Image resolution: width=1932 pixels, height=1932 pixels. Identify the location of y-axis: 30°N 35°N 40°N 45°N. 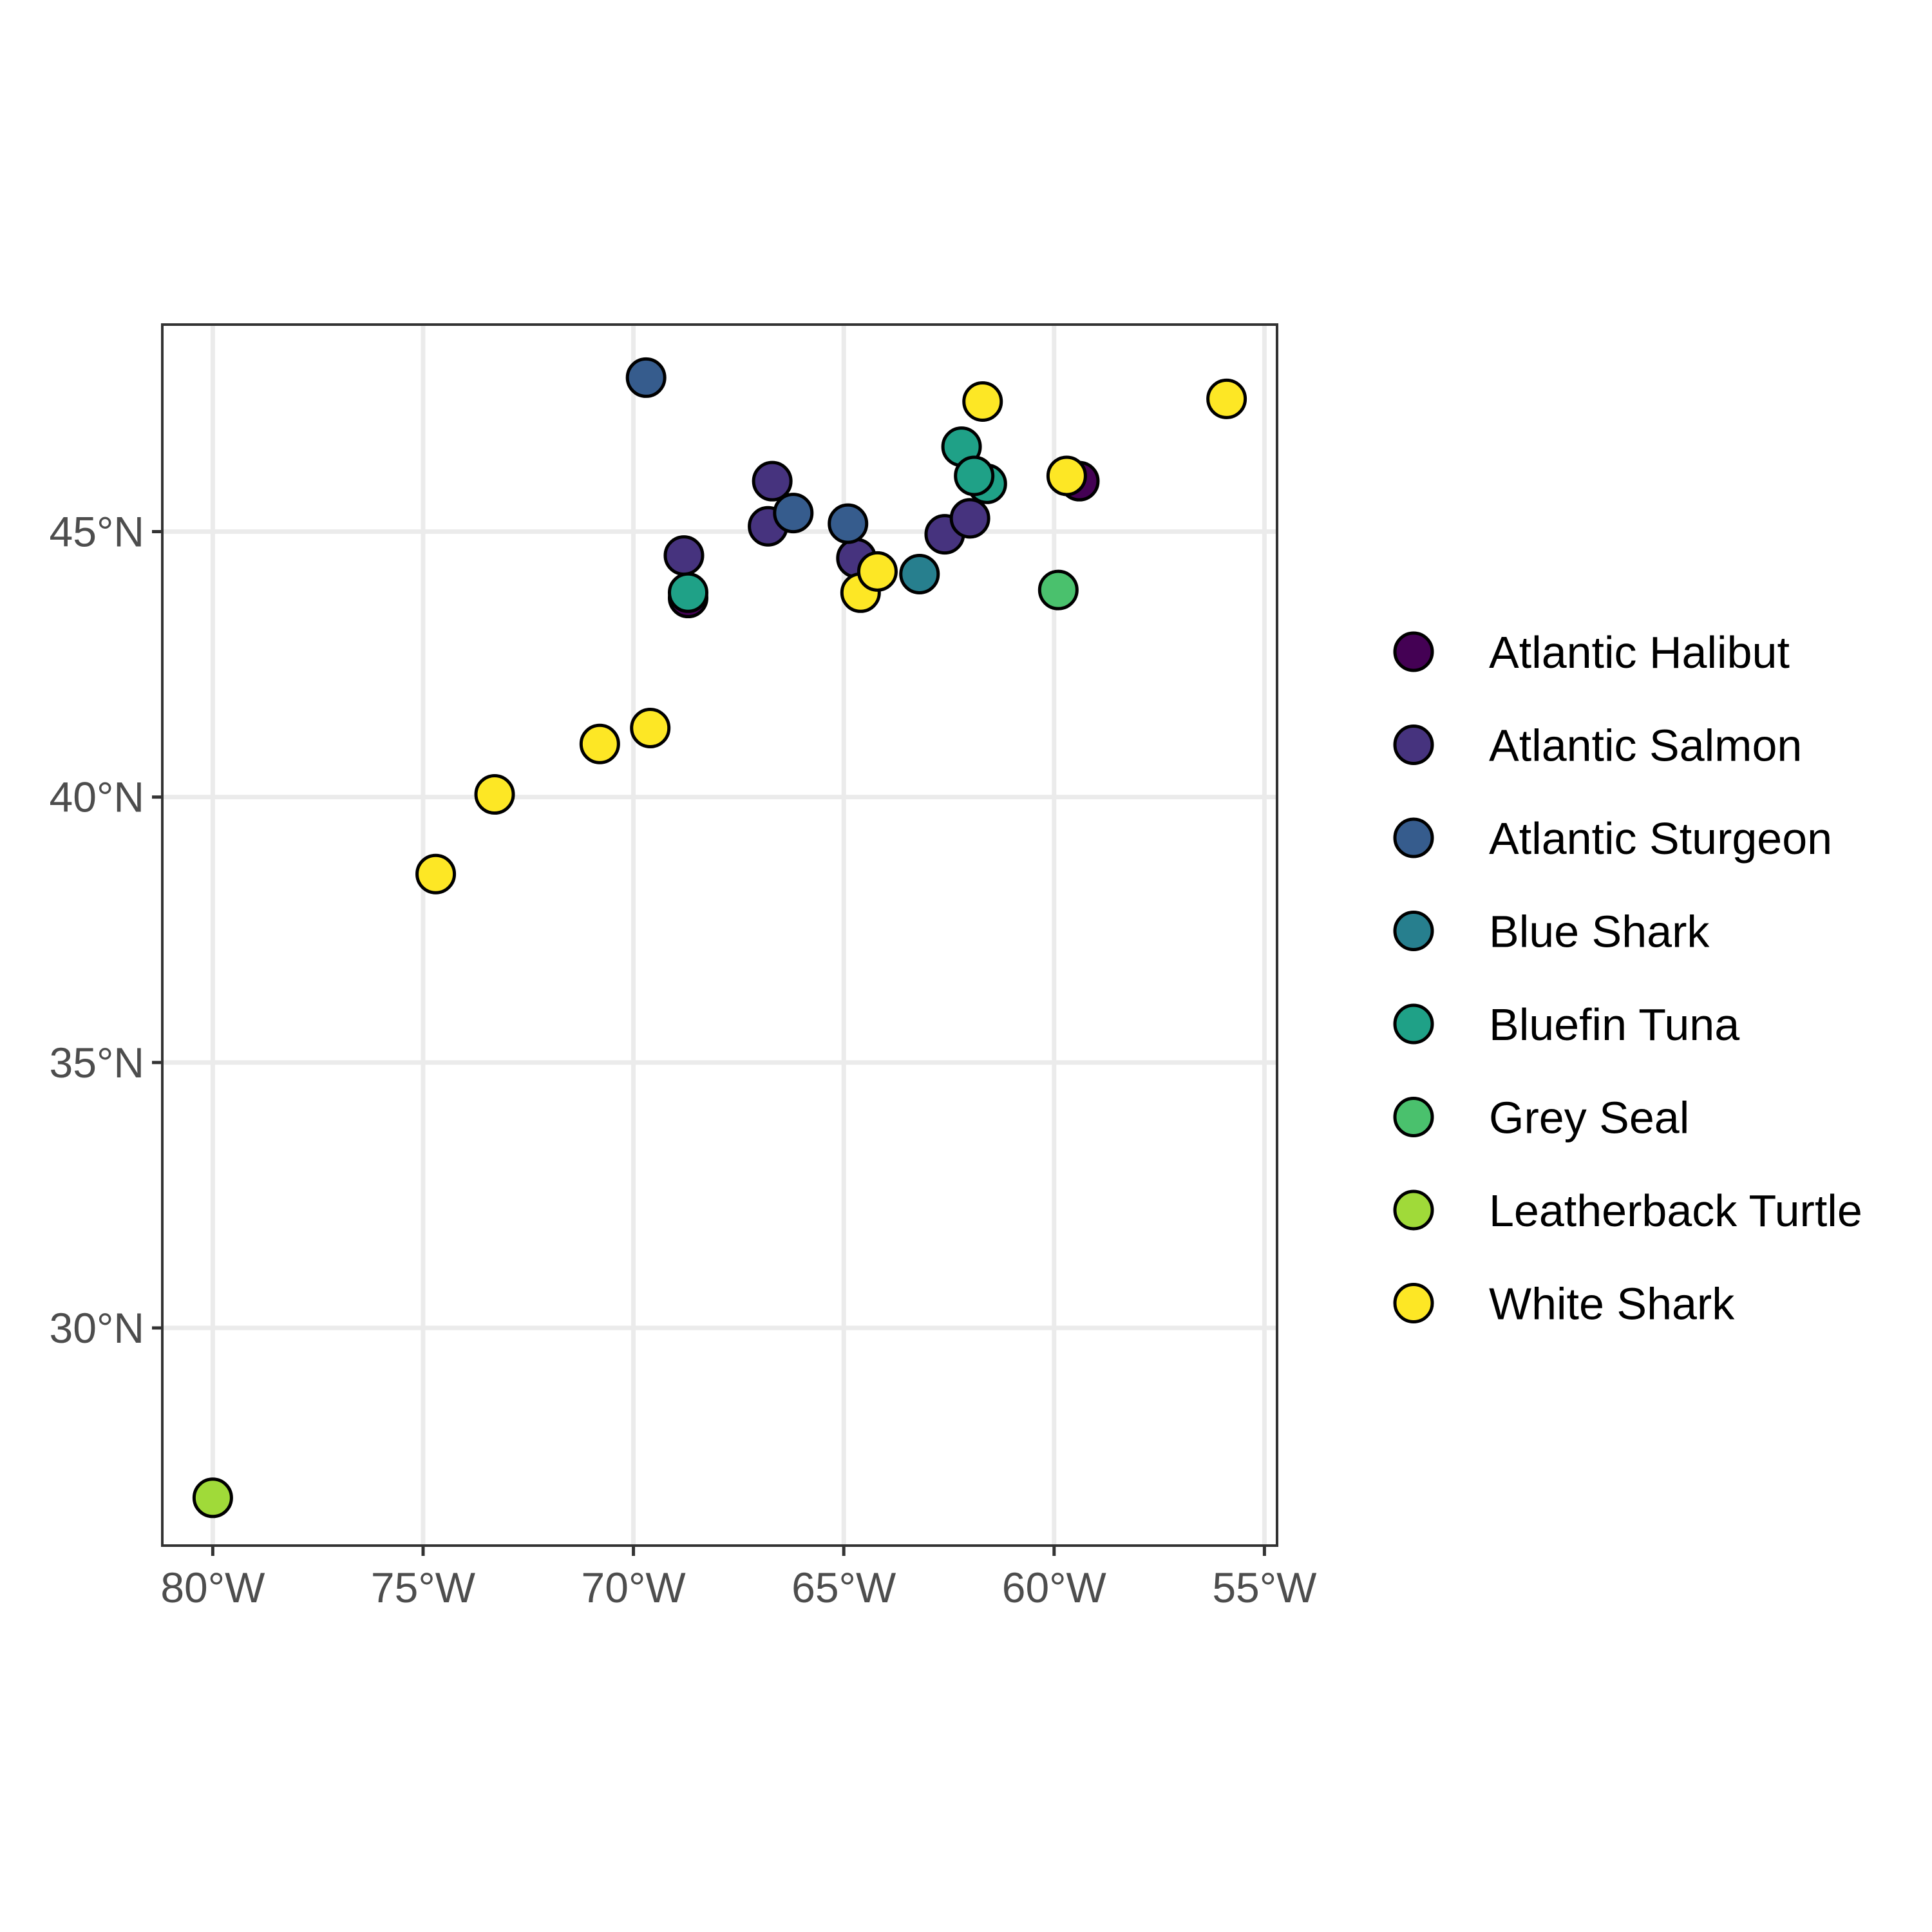
(106, 930).